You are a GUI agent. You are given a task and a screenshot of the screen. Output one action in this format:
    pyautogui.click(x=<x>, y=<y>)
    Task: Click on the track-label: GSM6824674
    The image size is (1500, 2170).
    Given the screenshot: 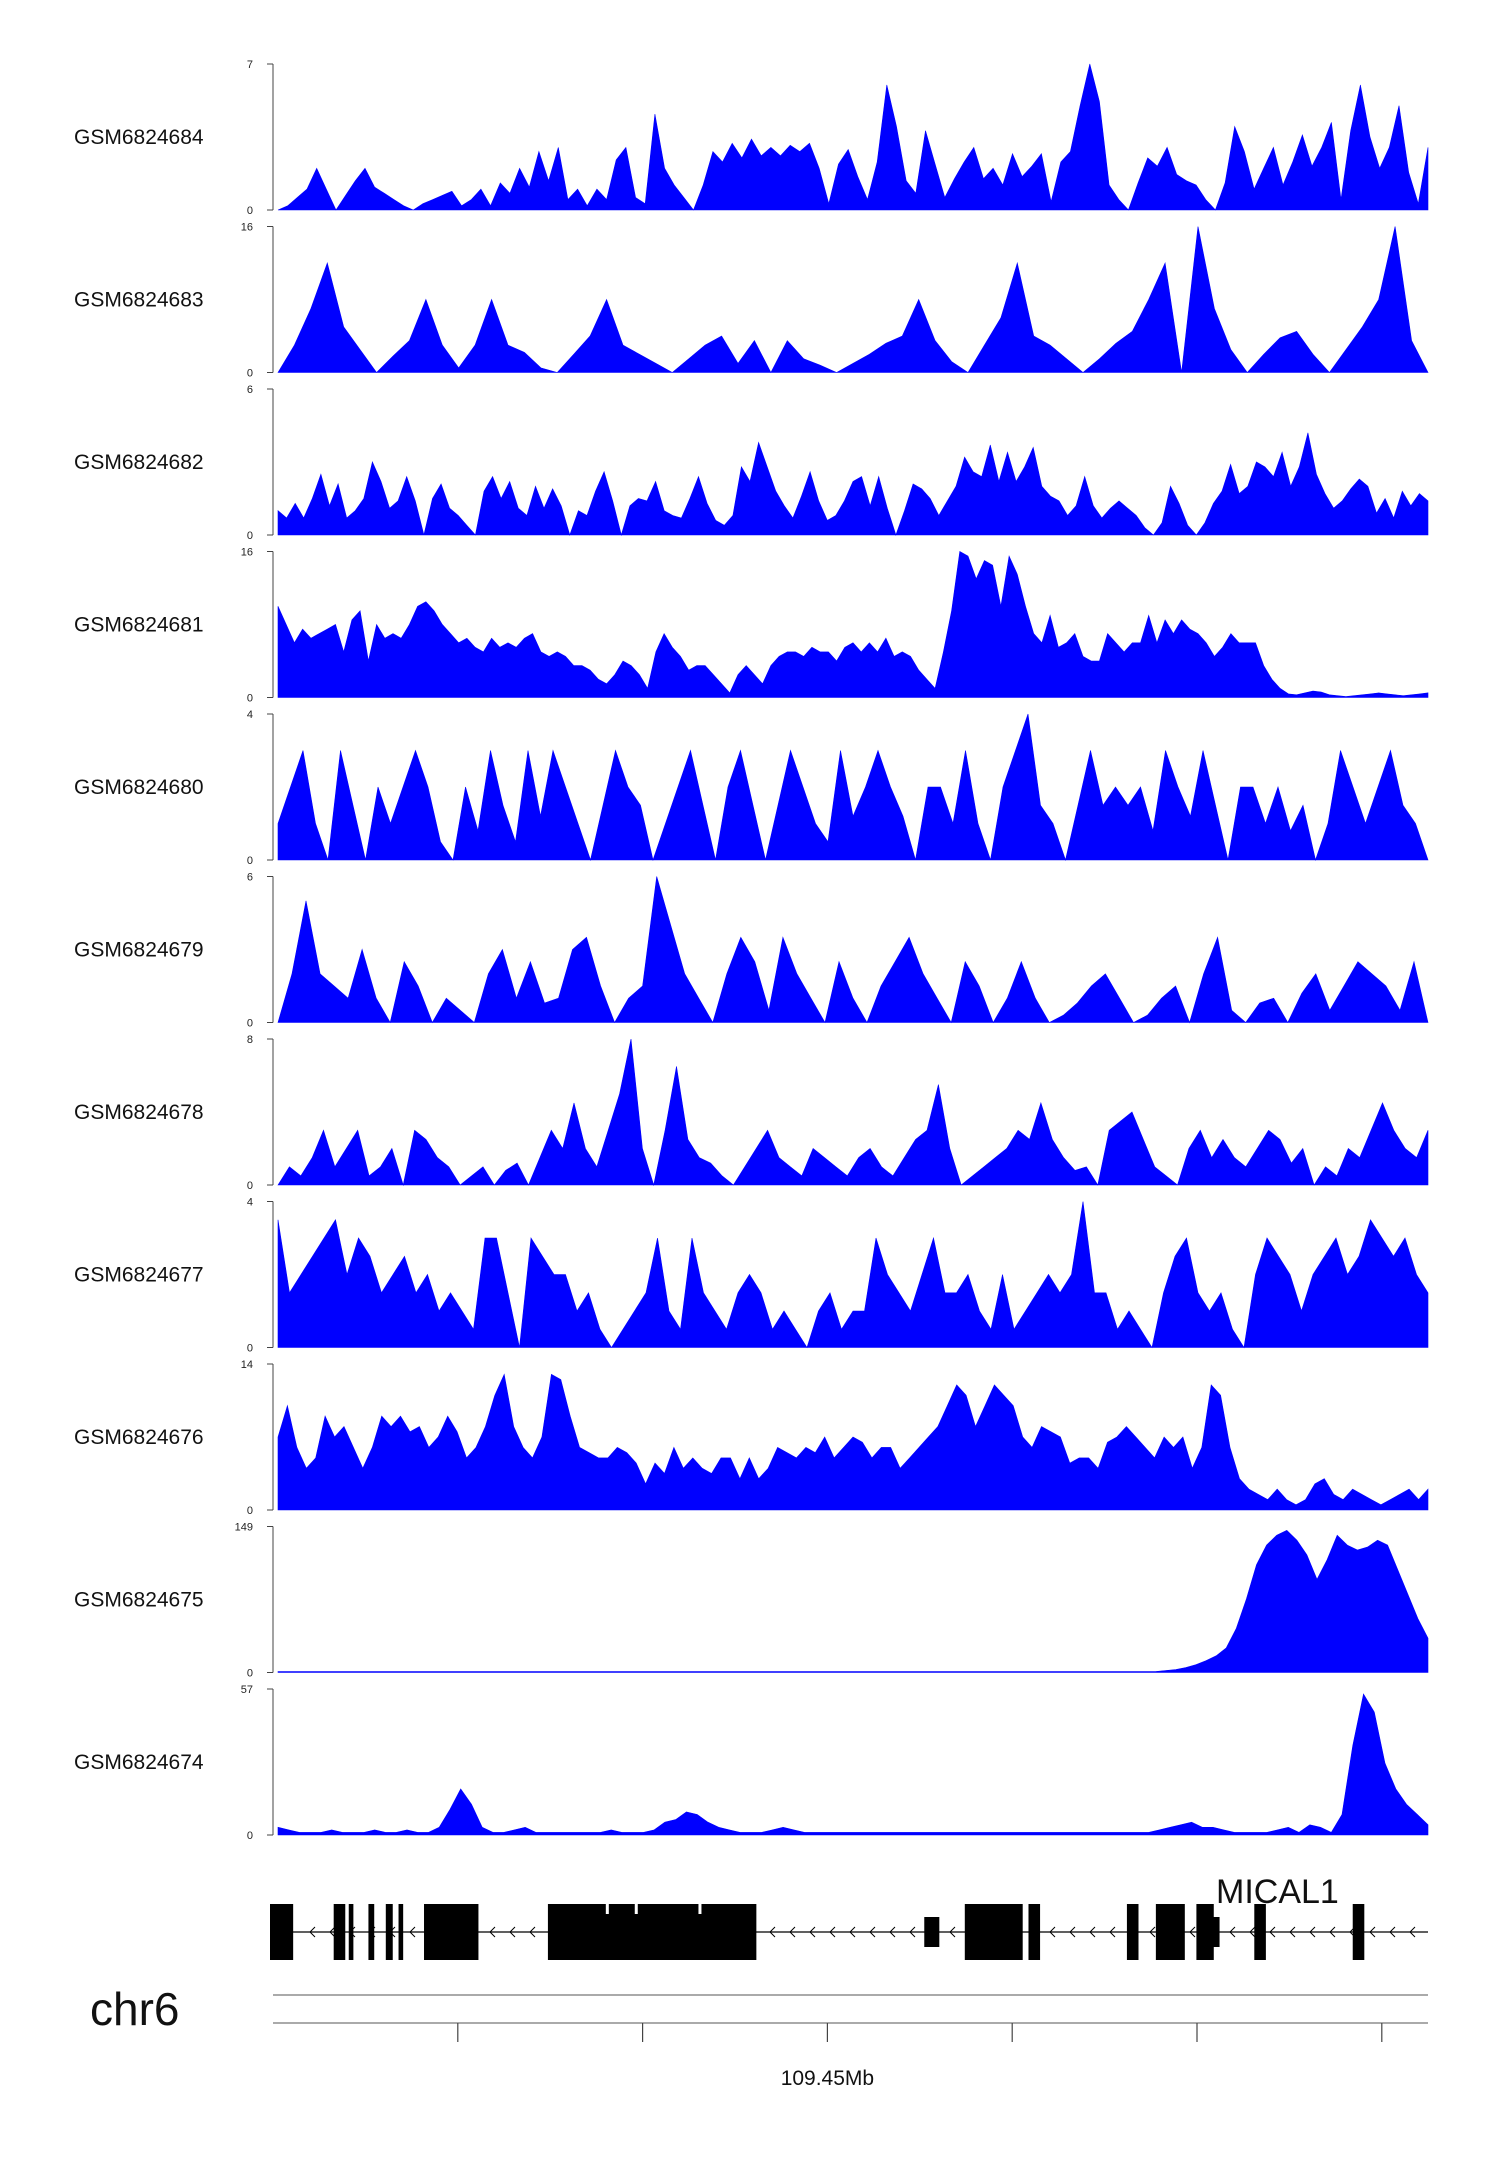 What is the action you would take?
    pyautogui.click(x=139, y=1762)
    